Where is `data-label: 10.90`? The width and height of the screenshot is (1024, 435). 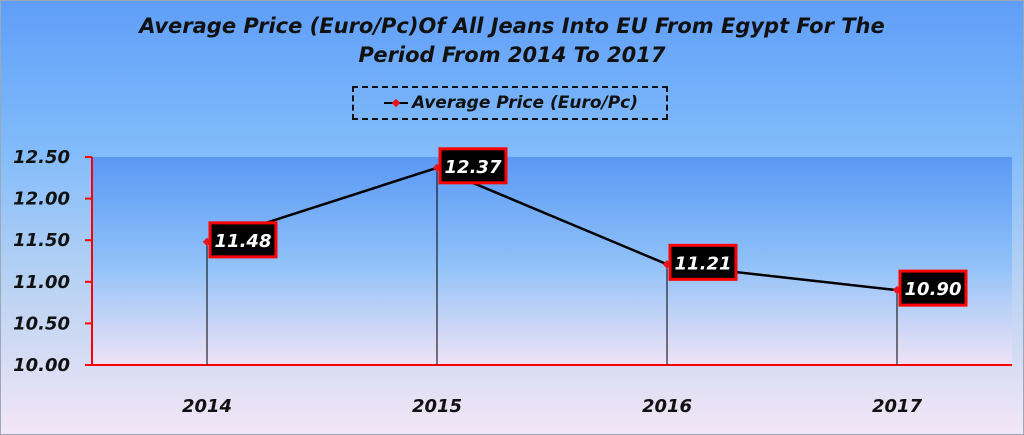 data-label: 10.90 is located at coordinates (933, 289).